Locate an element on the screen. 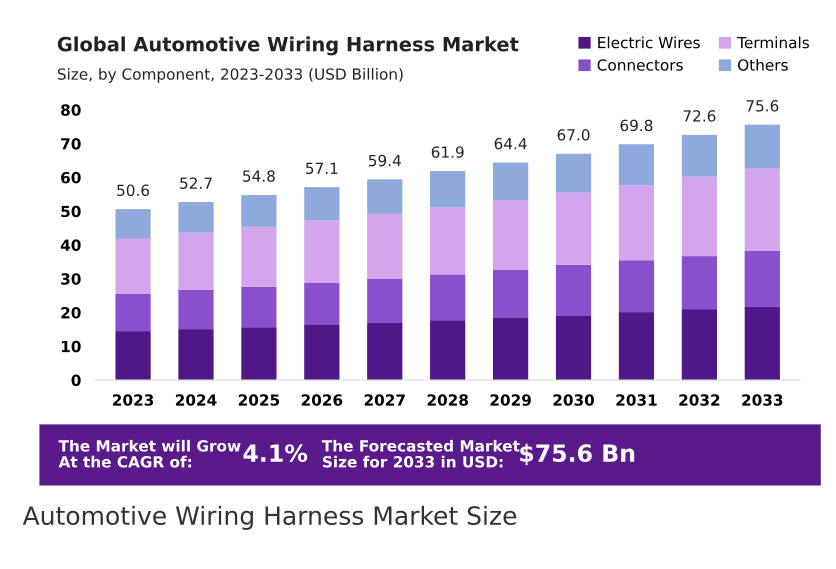  text: 4.1% is located at coordinates (276, 453).